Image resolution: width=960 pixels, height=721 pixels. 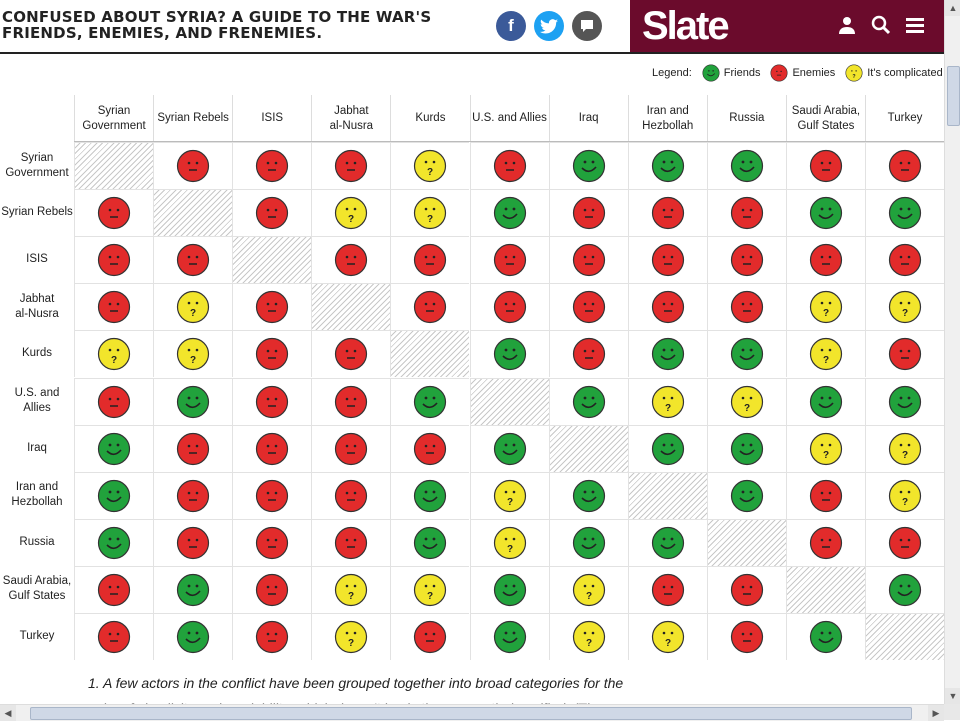 What do you see at coordinates (825, 118) in the screenshot?
I see `column-header-saudi-arabia-gulf-states: Saudi Arabia, Gulf States` at bounding box center [825, 118].